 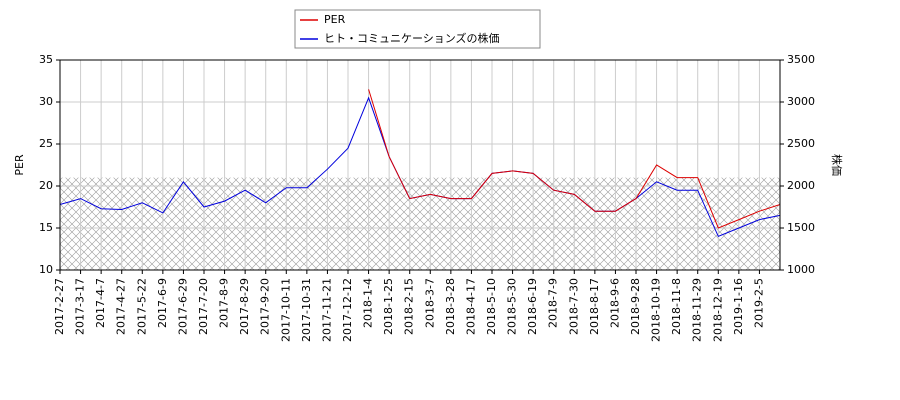 I want to click on y2-tick-label: 2500, so click(x=801, y=143).